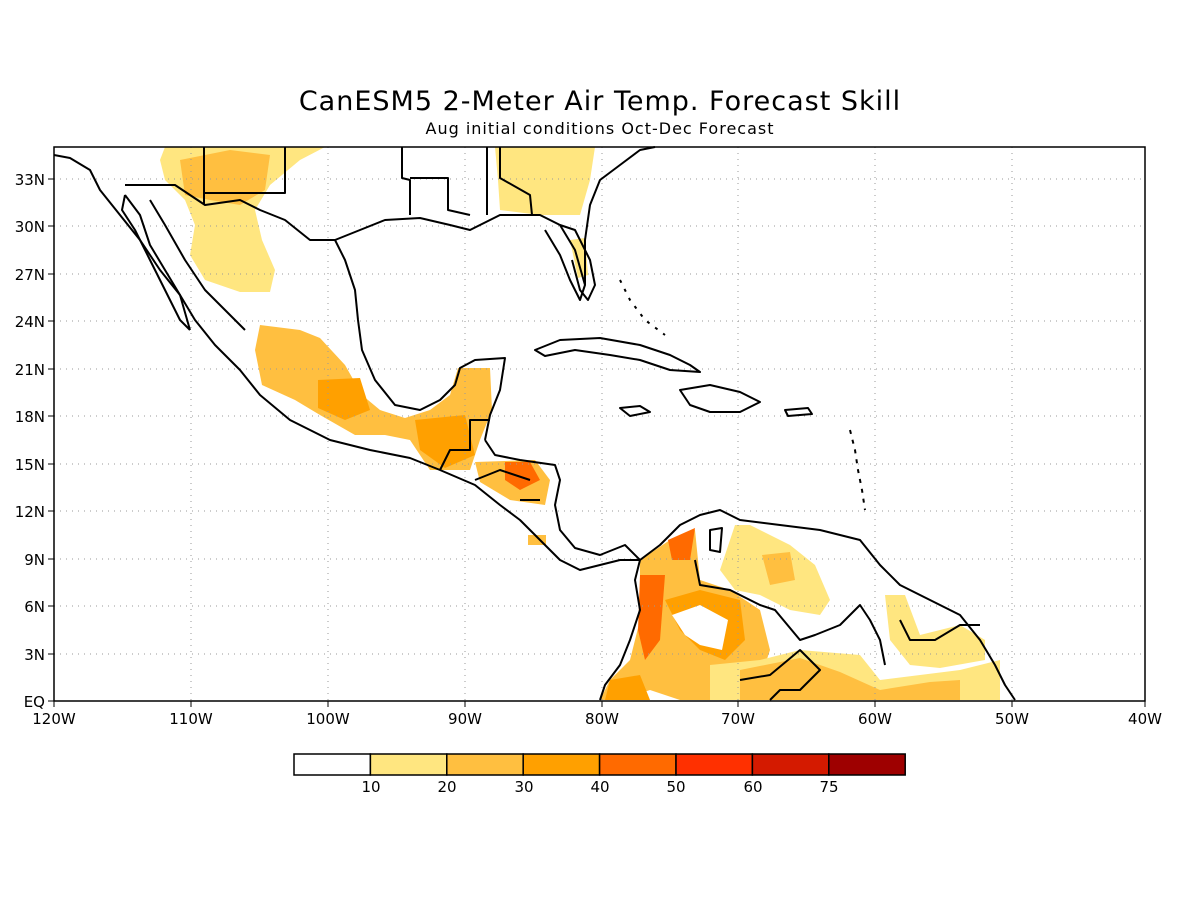 The image size is (1200, 900). I want to click on us-mexico-border, so click(230, 212).